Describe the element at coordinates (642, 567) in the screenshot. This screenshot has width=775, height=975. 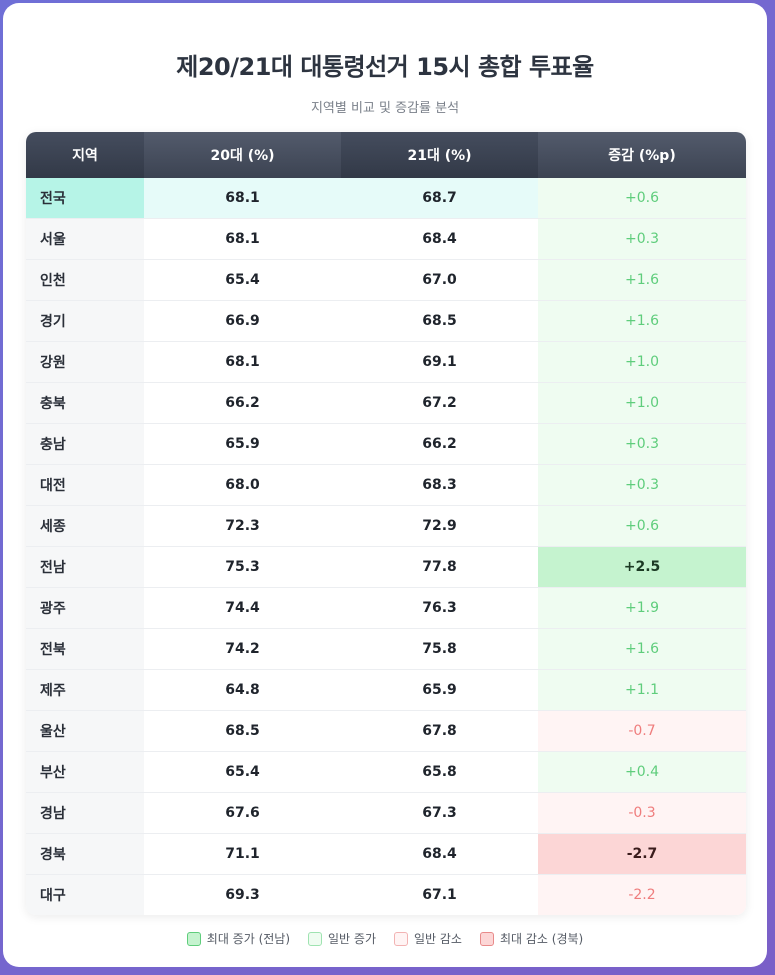
I see `diff-cell: +2.5` at that location.